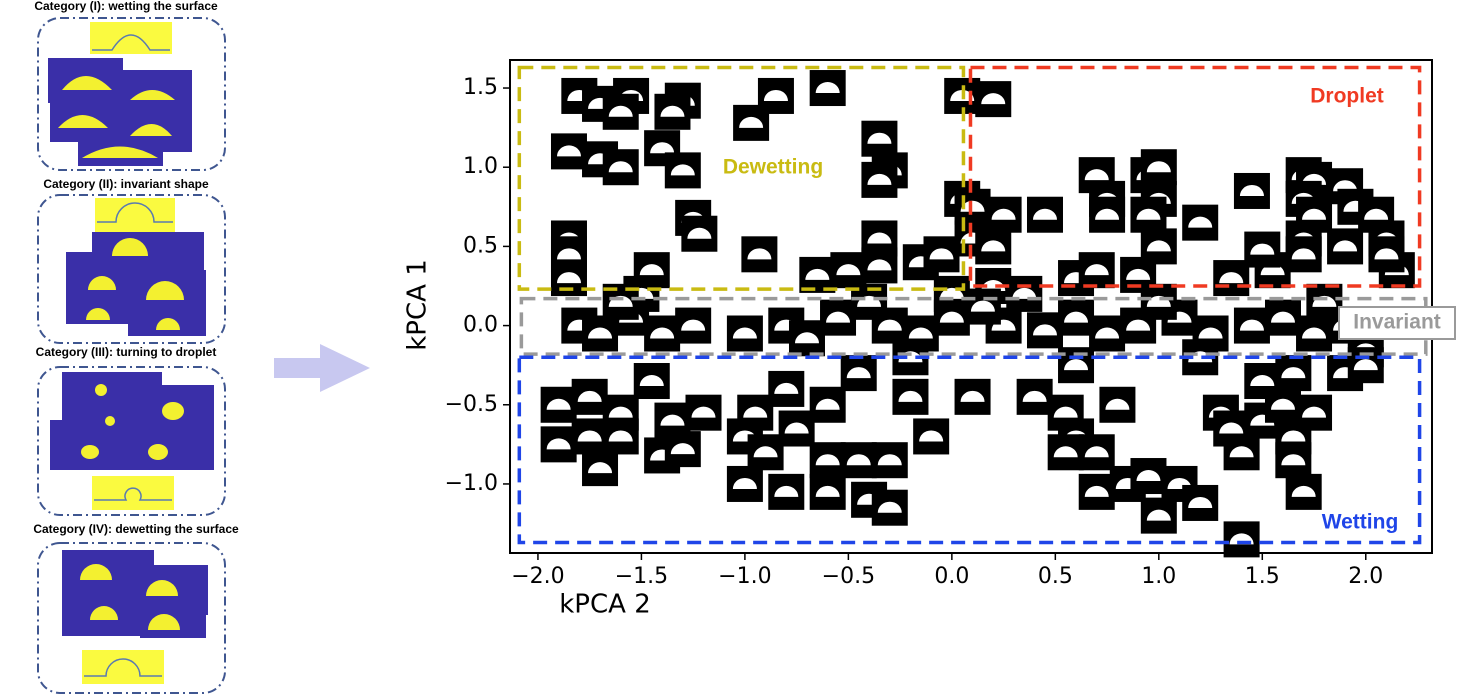  Describe the element at coordinates (126, 184) in the screenshot. I see `panel-title: Category (II): invariant shape` at that location.